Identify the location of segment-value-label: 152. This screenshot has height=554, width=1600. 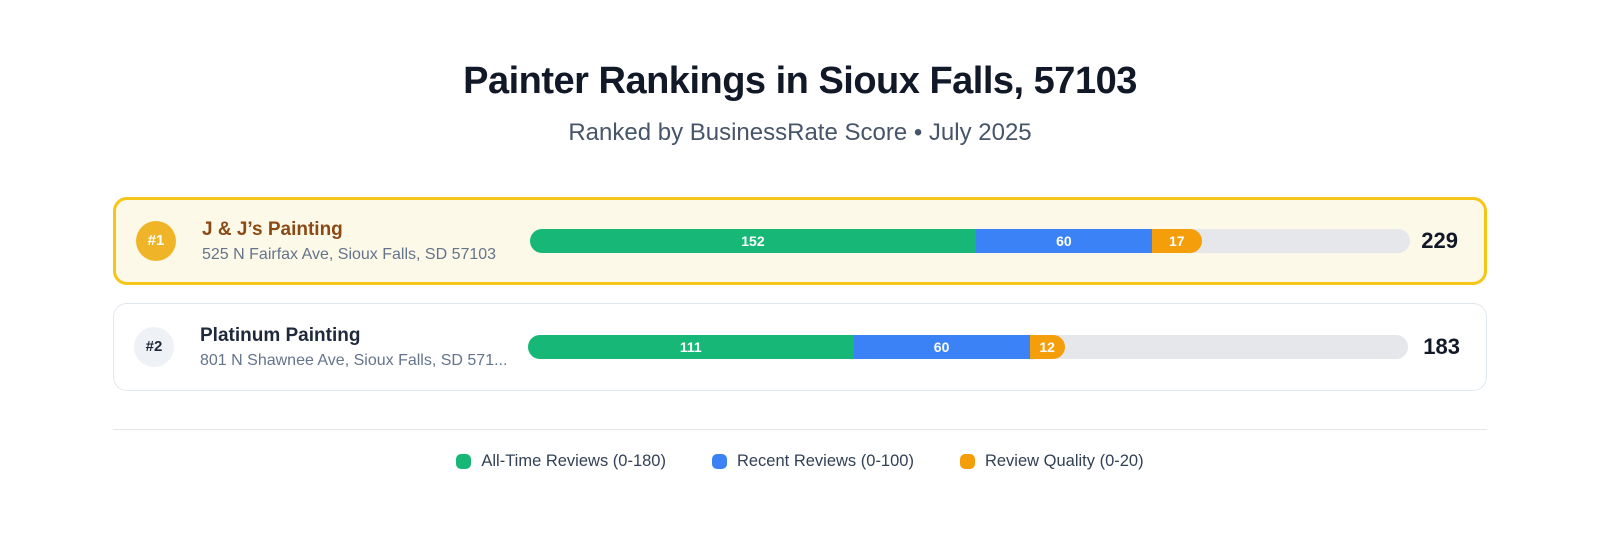
(753, 240).